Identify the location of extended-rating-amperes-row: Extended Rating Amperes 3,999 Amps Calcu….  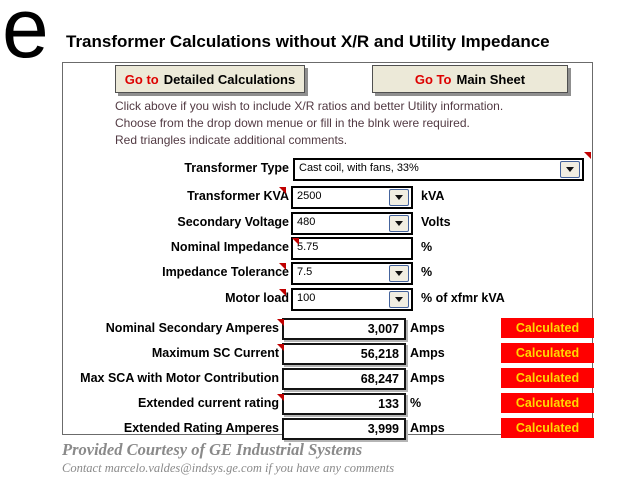
(328, 429).